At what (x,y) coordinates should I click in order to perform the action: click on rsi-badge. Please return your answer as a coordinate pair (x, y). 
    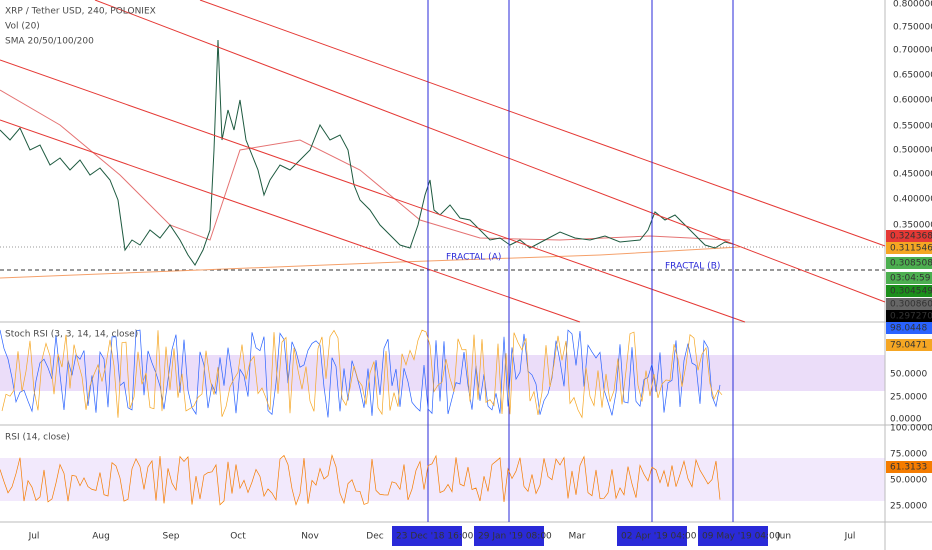
    Looking at the image, I should click on (909, 467).